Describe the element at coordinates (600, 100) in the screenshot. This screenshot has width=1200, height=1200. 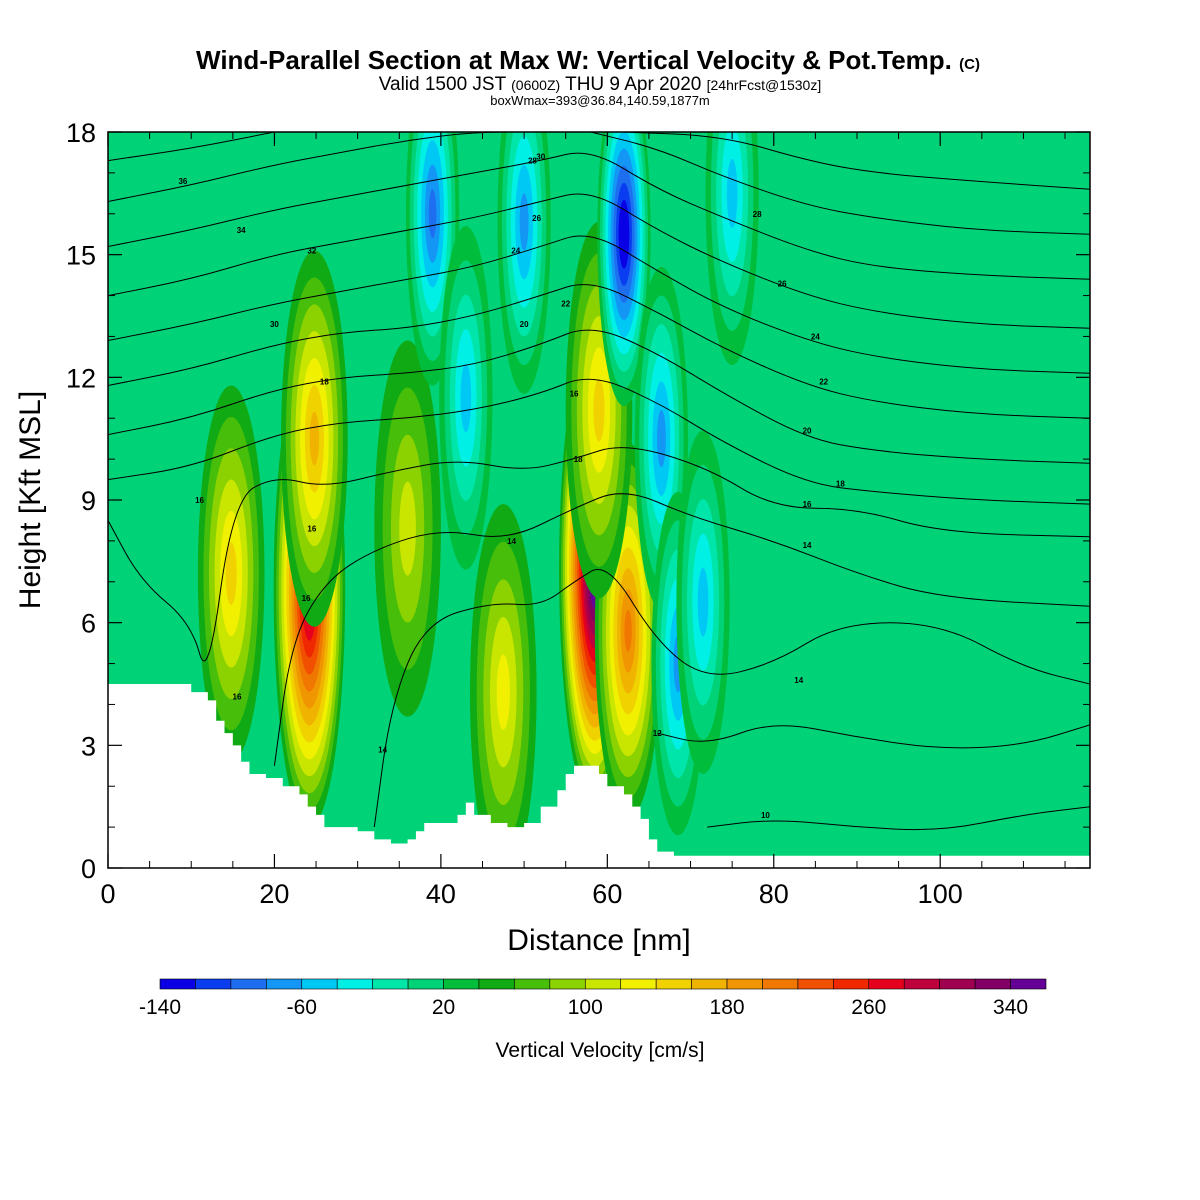
I see `chart-subtitle-2: boxWmax=393@36.84,140.59,1877m` at that location.